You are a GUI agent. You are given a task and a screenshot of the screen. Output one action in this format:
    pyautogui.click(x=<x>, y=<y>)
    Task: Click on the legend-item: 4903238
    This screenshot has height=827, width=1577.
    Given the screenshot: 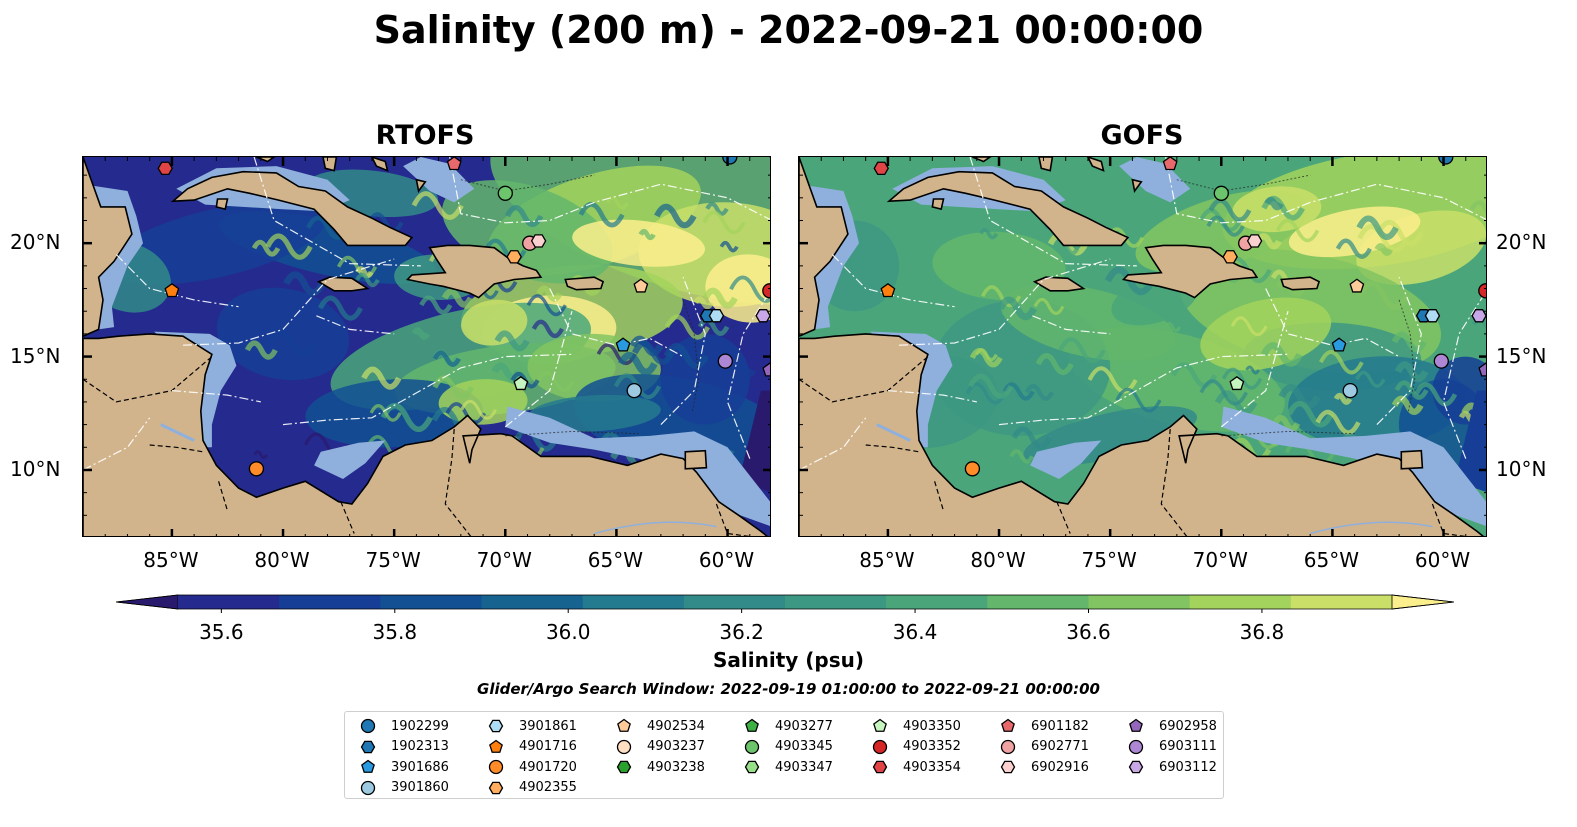 What is the action you would take?
    pyautogui.click(x=660, y=767)
    